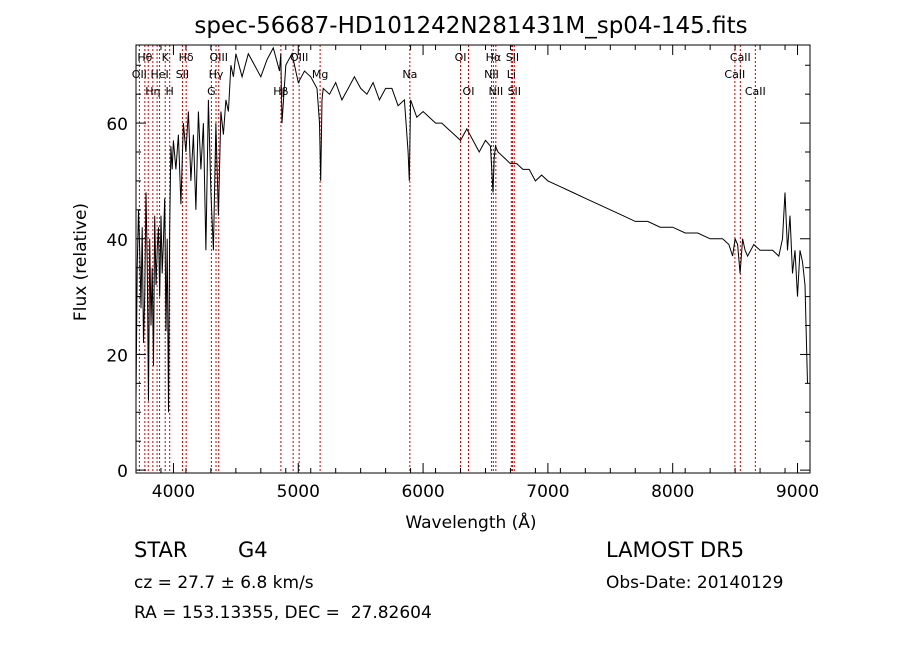 The height and width of the screenshot is (649, 900). What do you see at coordinates (695, 583) in the screenshot?
I see `observation-date: Obs-Date: 20140129` at bounding box center [695, 583].